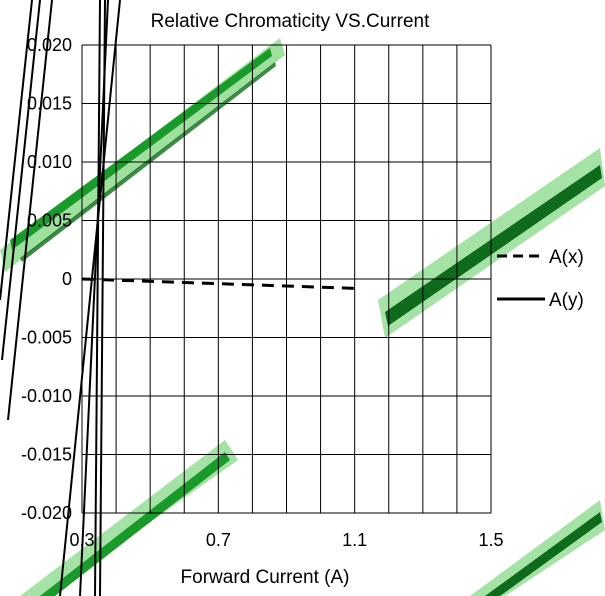  I want to click on y-tick-label: 0.005, so click(49, 221).